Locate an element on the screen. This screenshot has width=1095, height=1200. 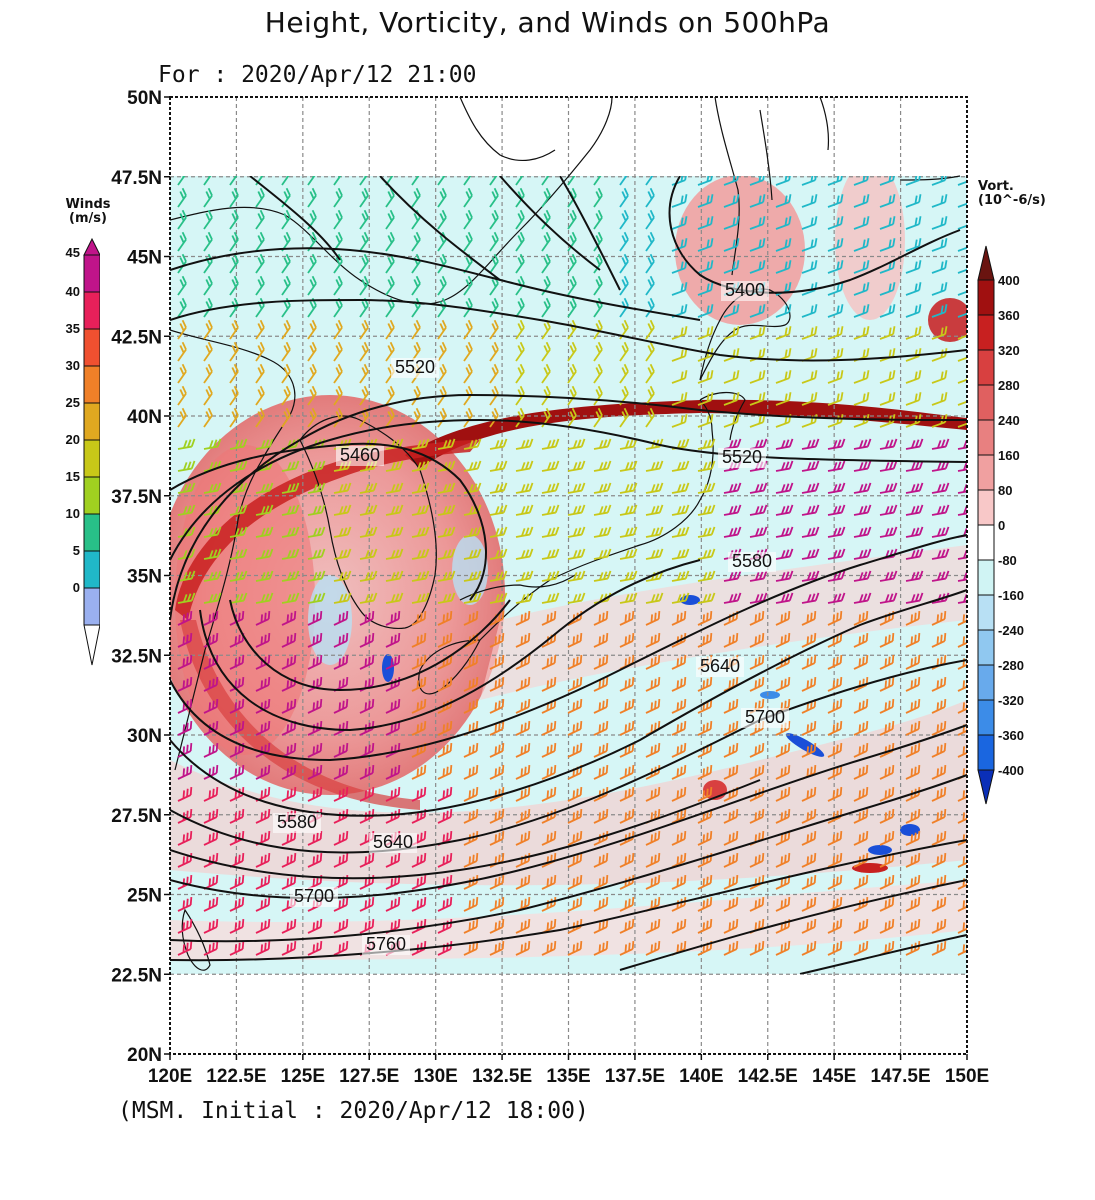
longitude-label: 142.5E is located at coordinates (768, 1076).